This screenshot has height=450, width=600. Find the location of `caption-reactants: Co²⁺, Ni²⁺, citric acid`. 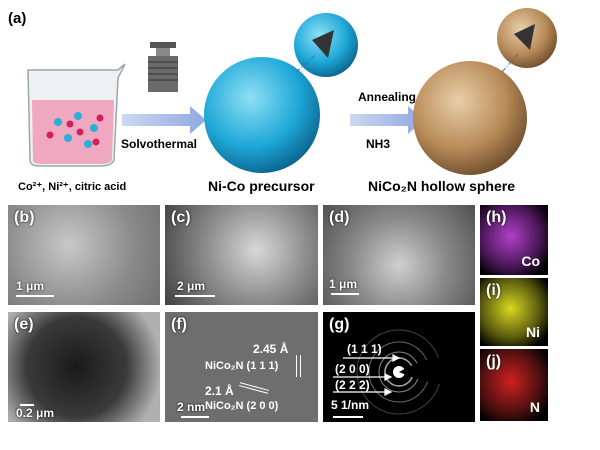

caption-reactants: Co²⁺, Ni²⁺, citric acid is located at coordinates (72, 187).